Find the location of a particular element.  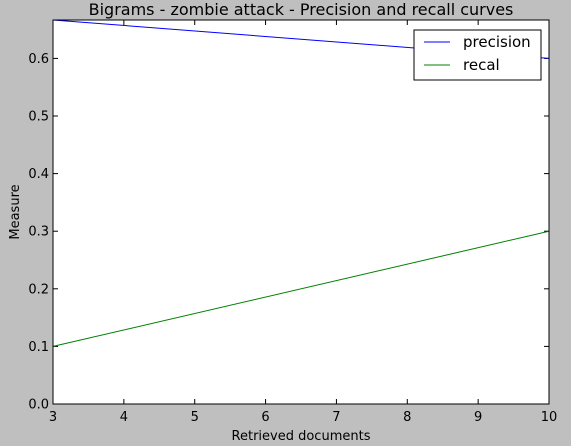

y-tick-label: 0.3 is located at coordinates (38, 232).